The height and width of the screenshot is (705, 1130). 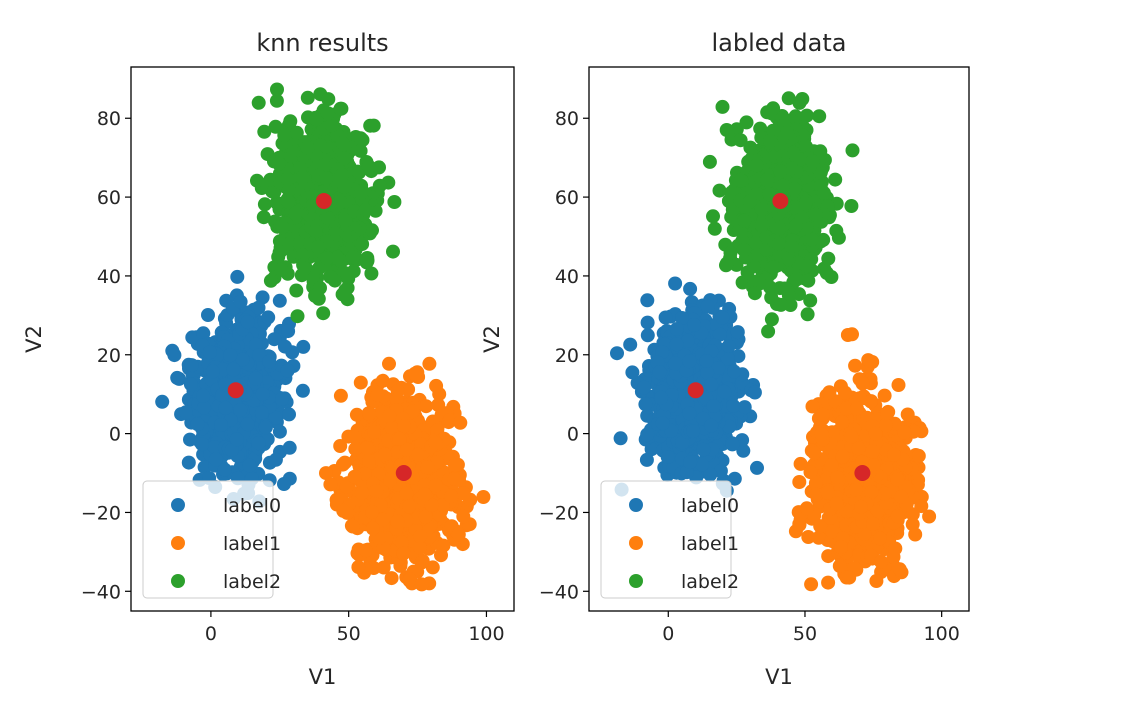 What do you see at coordinates (101, 513) in the screenshot?
I see `y-tick-label: −20` at bounding box center [101, 513].